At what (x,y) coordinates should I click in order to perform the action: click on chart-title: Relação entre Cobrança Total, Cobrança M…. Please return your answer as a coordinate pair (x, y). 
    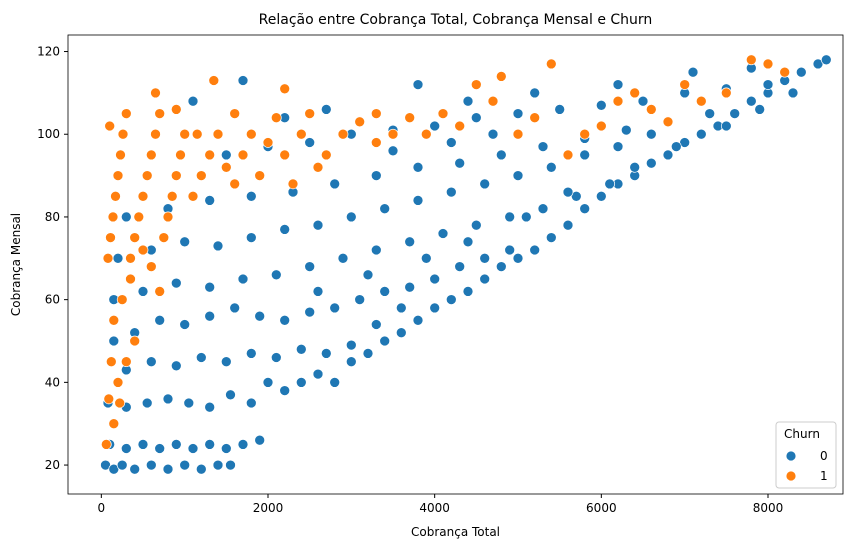
    Looking at the image, I should click on (456, 20).